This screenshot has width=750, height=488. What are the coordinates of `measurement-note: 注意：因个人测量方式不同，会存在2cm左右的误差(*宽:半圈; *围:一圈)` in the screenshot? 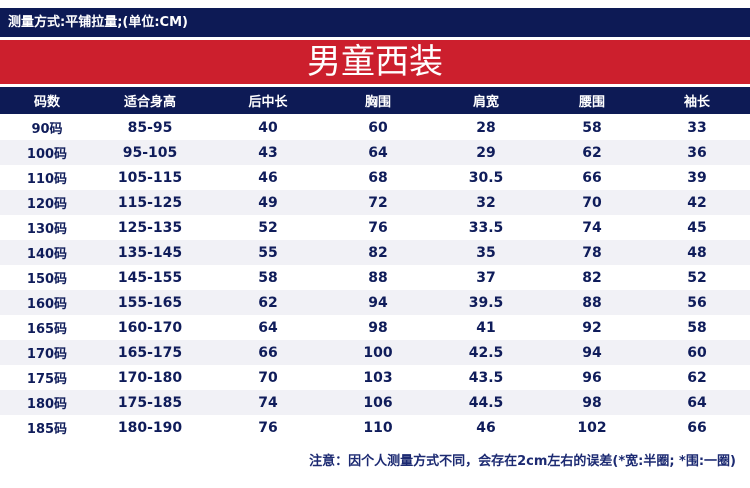 It's located at (522, 461).